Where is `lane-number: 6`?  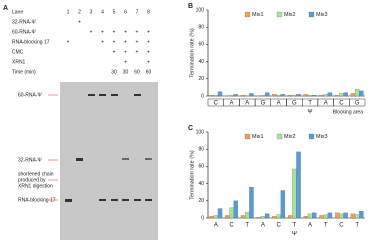
lane-number: 6 is located at coordinates (125, 12).